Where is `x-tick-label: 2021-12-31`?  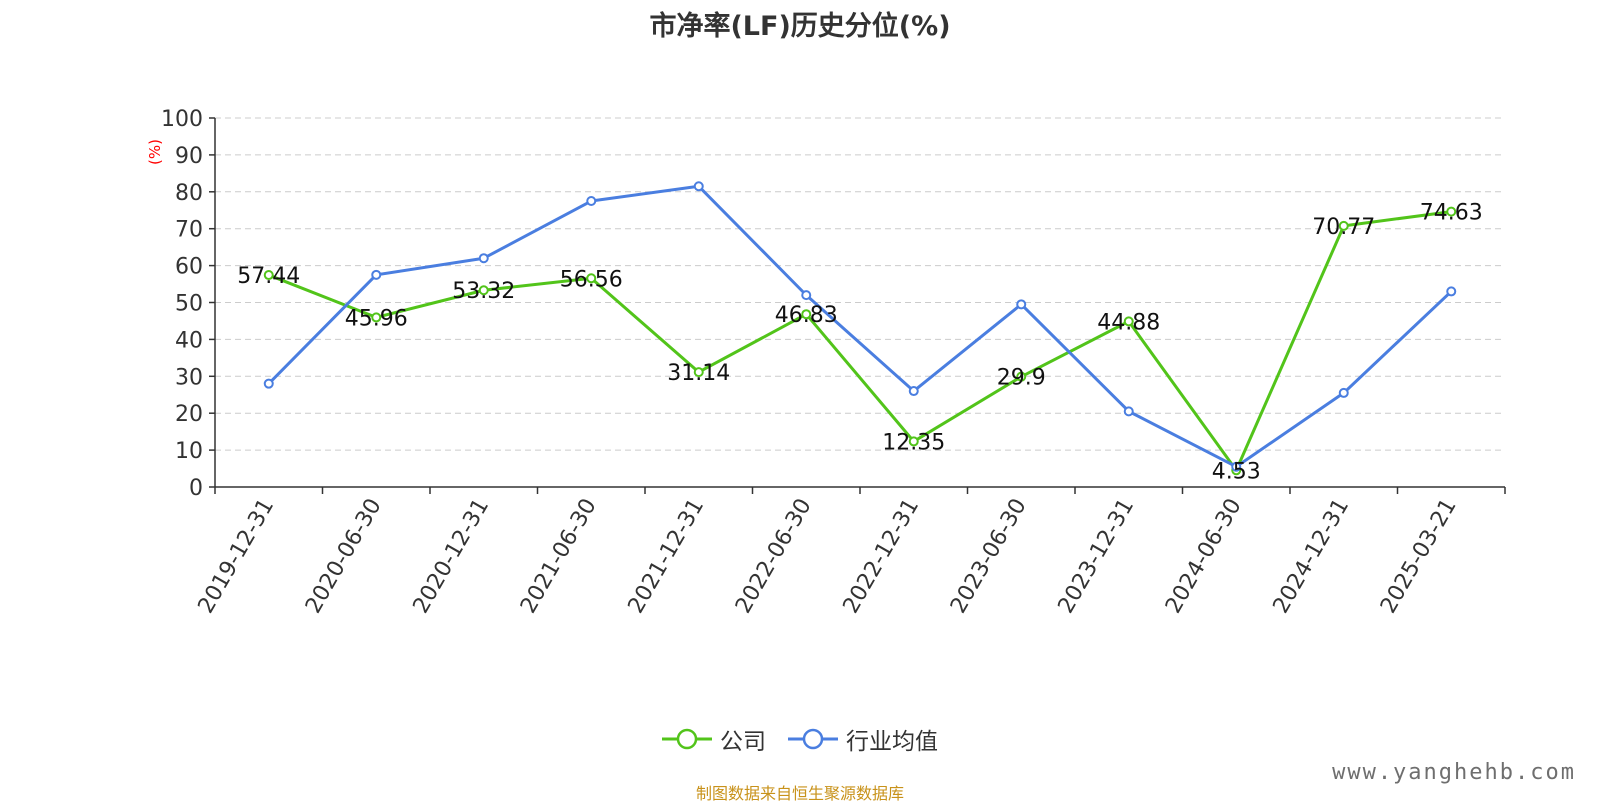 x-tick-label: 2021-12-31 is located at coordinates (667, 556).